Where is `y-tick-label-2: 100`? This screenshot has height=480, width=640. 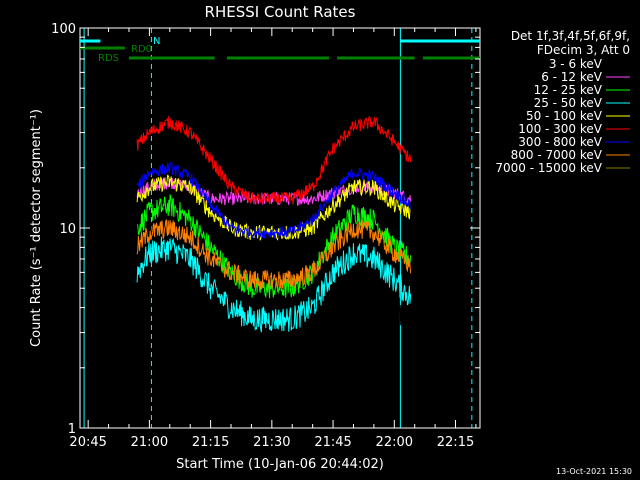
y-tick-label-2: 100 is located at coordinates (63, 29).